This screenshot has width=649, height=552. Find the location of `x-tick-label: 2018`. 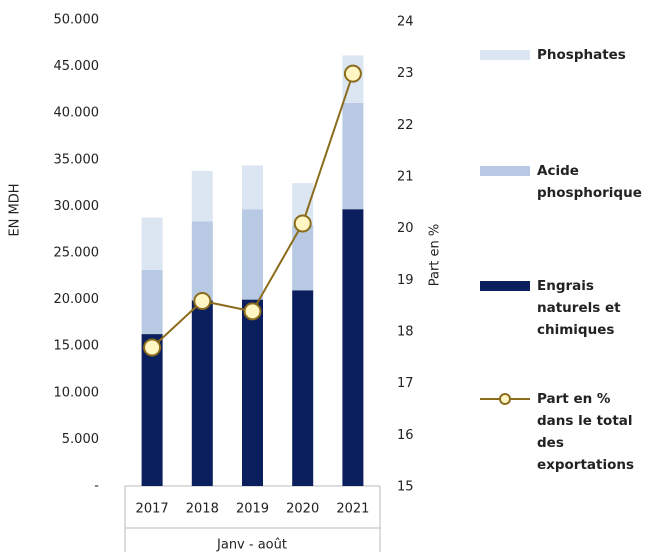

x-tick-label: 2018 is located at coordinates (202, 509).